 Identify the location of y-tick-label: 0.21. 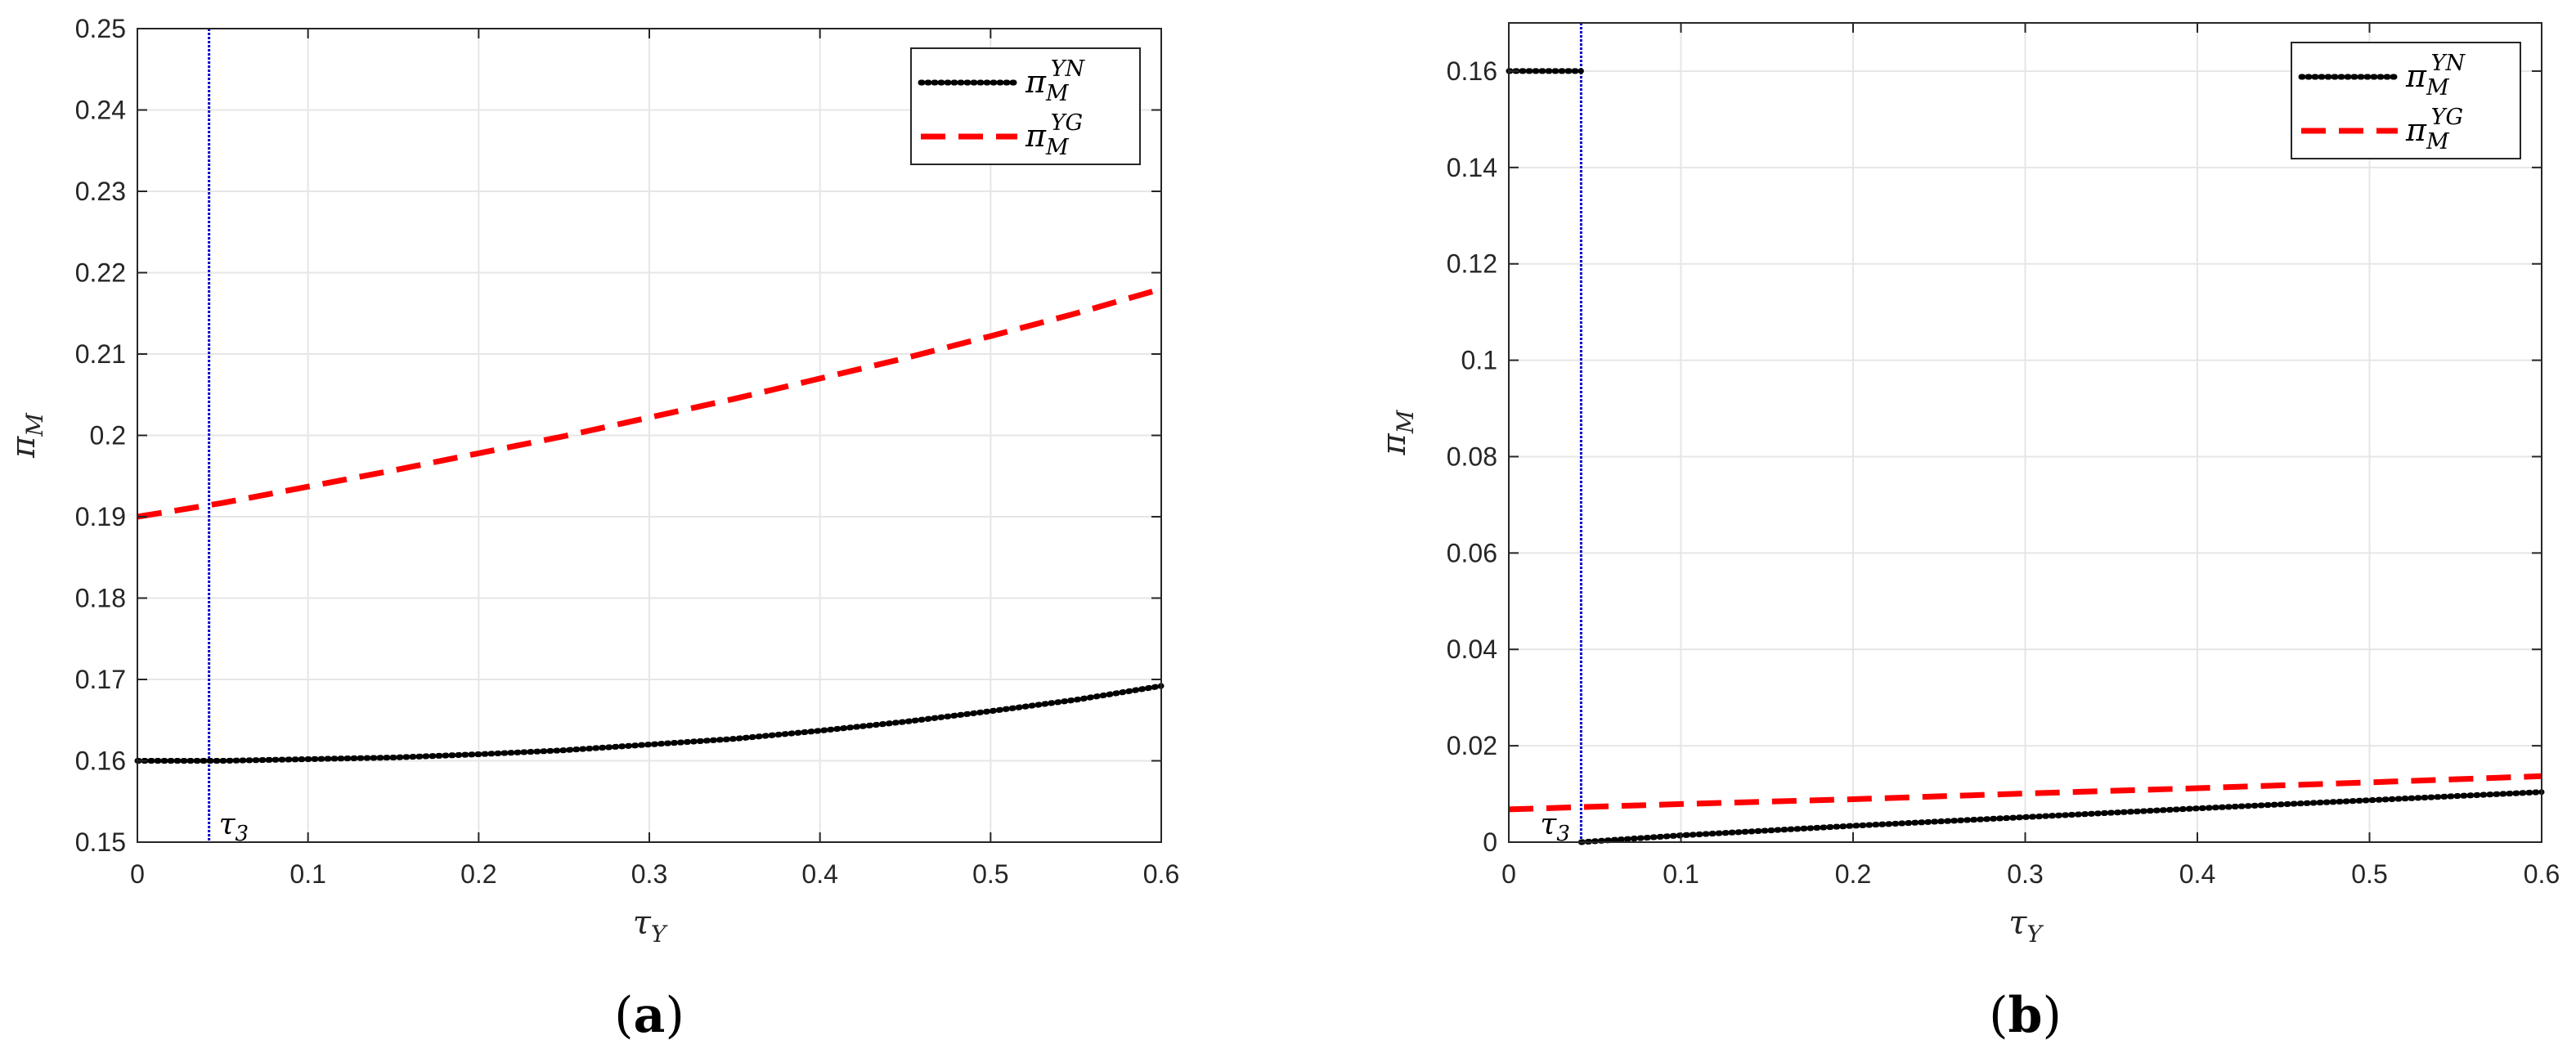
(101, 354).